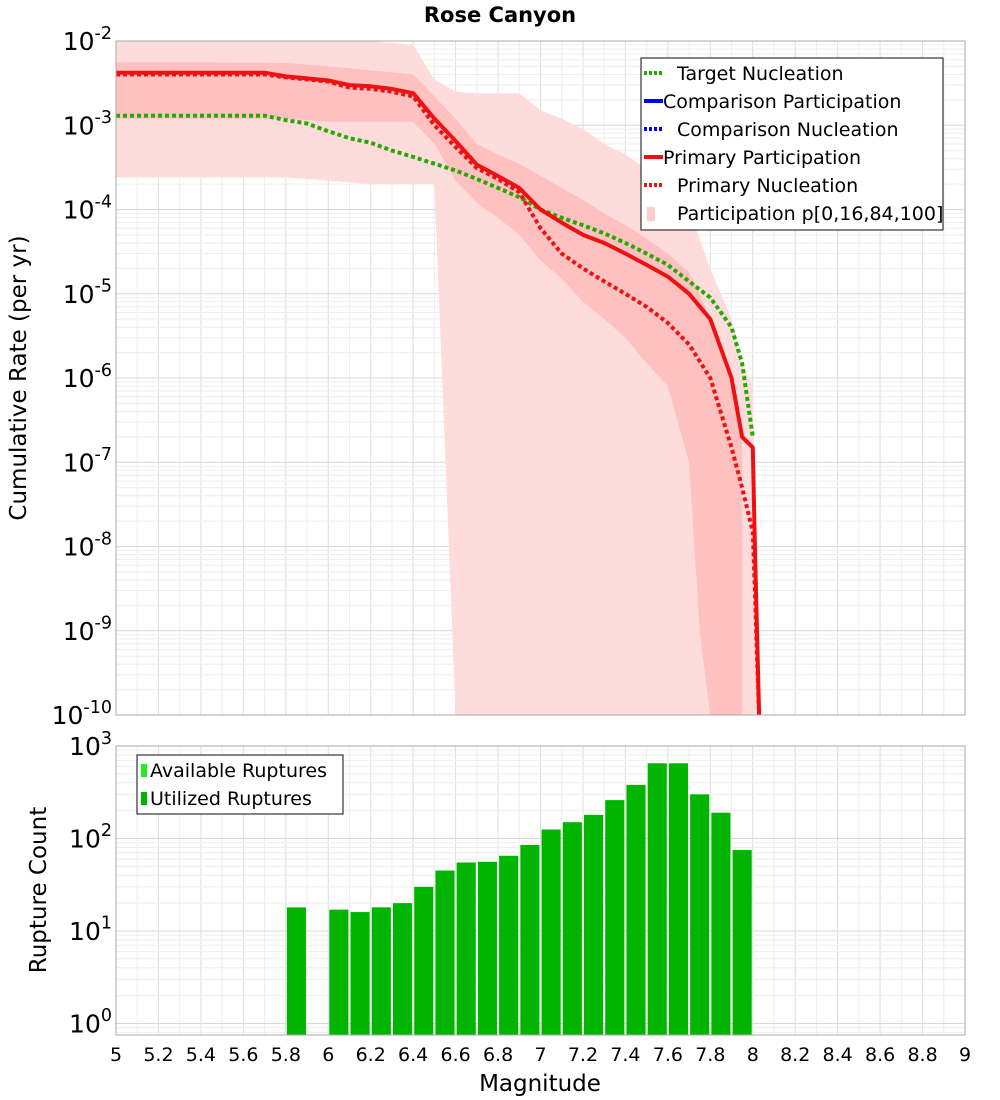  I want to click on x-tick-label: 8.6, so click(880, 1055).